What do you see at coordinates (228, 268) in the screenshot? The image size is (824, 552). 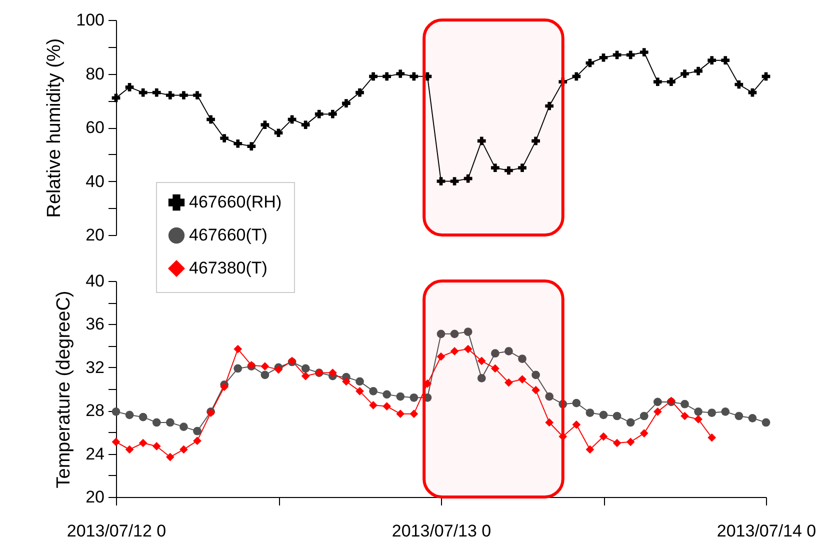 I see `legend-label: 467380(T)` at bounding box center [228, 268].